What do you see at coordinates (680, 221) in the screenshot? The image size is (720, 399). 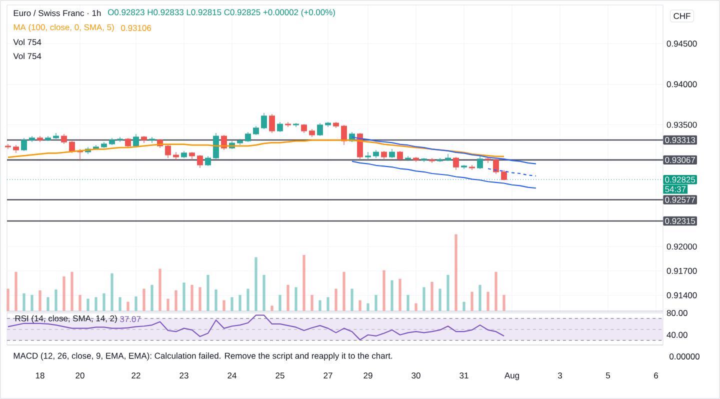 I see `ref-line-label: 0.92315` at bounding box center [680, 221].